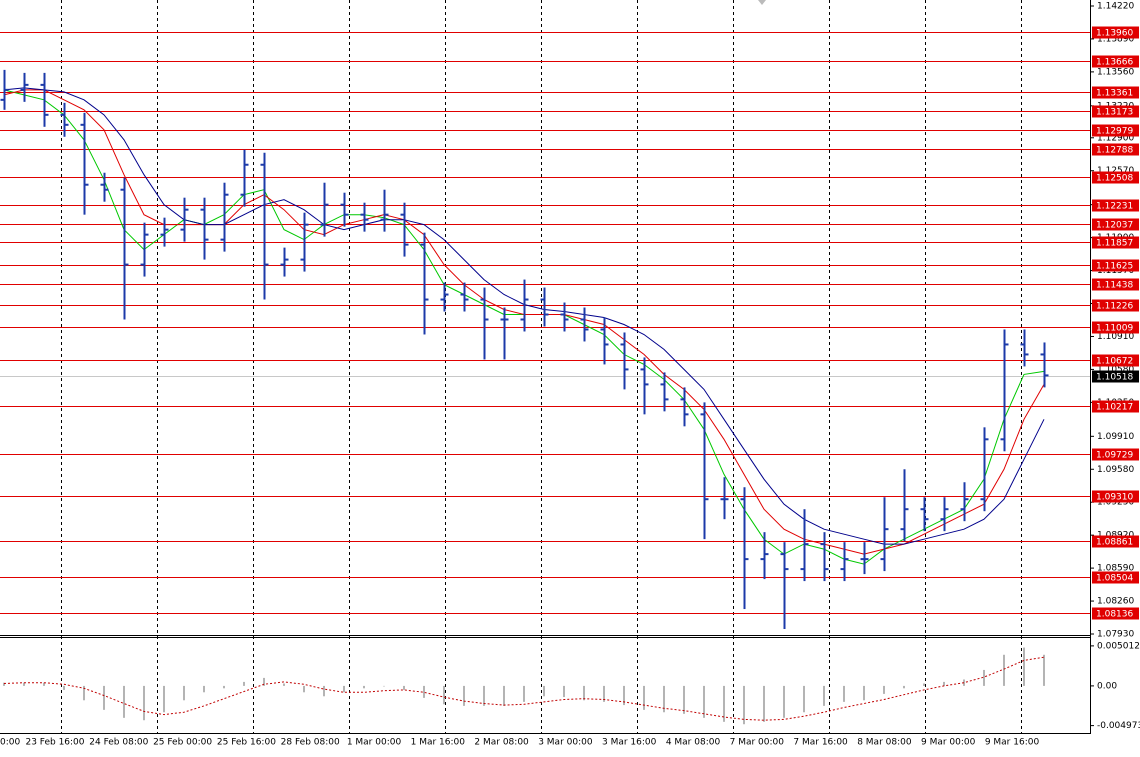 The width and height of the screenshot is (1140, 757). What do you see at coordinates (1118, 646) in the screenshot?
I see `oscillator-y-tick-label: 0.005012` at bounding box center [1118, 646].